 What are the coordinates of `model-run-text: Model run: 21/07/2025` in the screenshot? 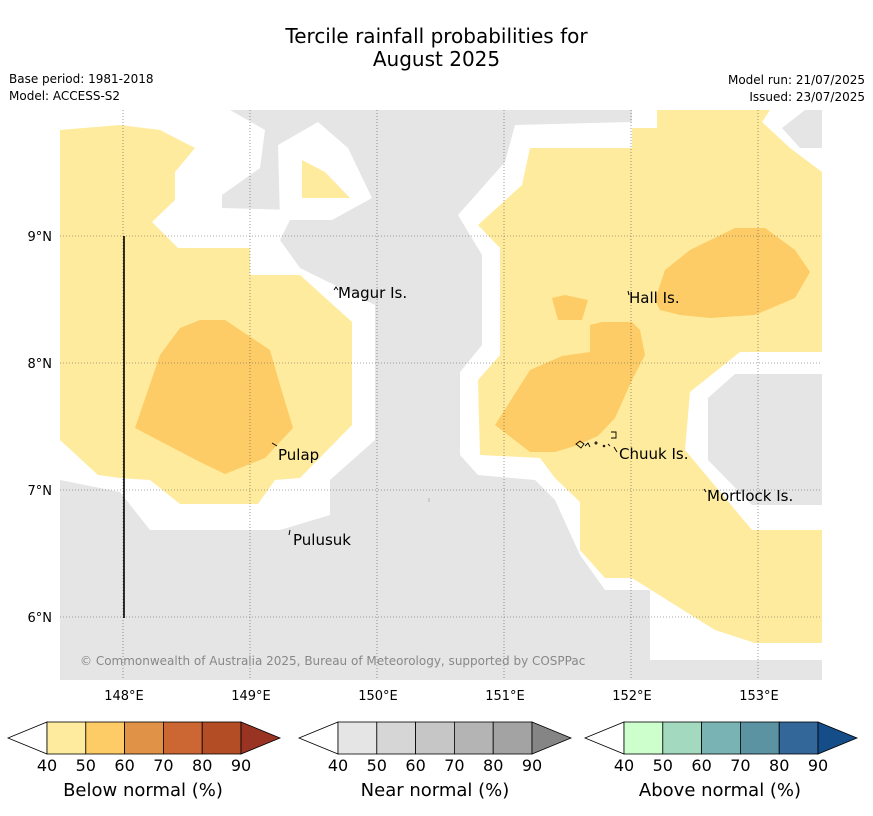 It's located at (796, 80).